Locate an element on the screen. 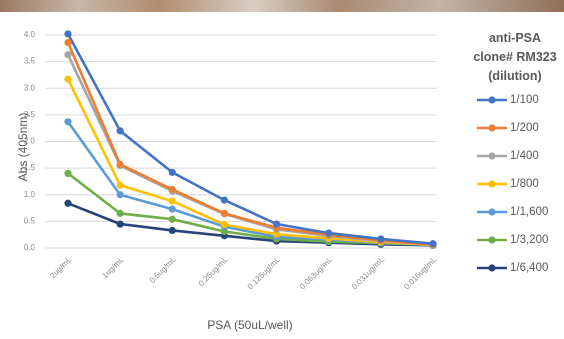  y-tick-label: 0.5 is located at coordinates (30, 220).